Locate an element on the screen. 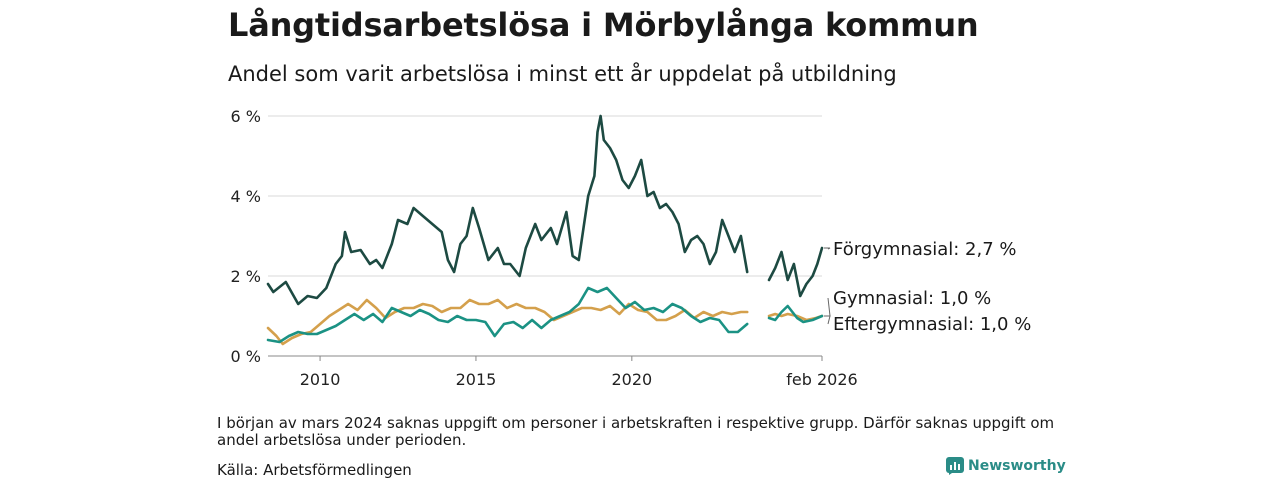 The width and height of the screenshot is (1280, 480). y-tick-label: 2 % is located at coordinates (246, 276).